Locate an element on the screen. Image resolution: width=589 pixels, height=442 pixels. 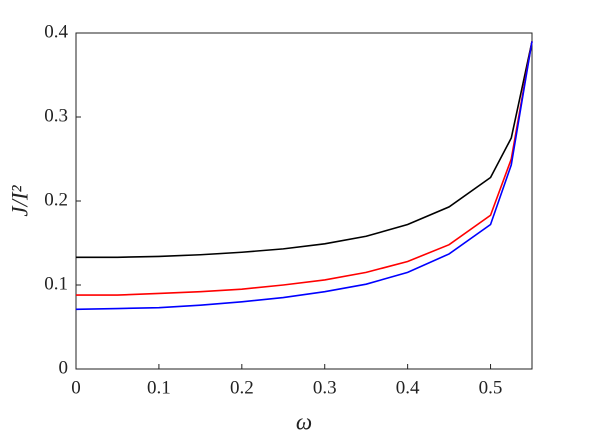
y-tick-label: 0.3 is located at coordinates (56, 115).